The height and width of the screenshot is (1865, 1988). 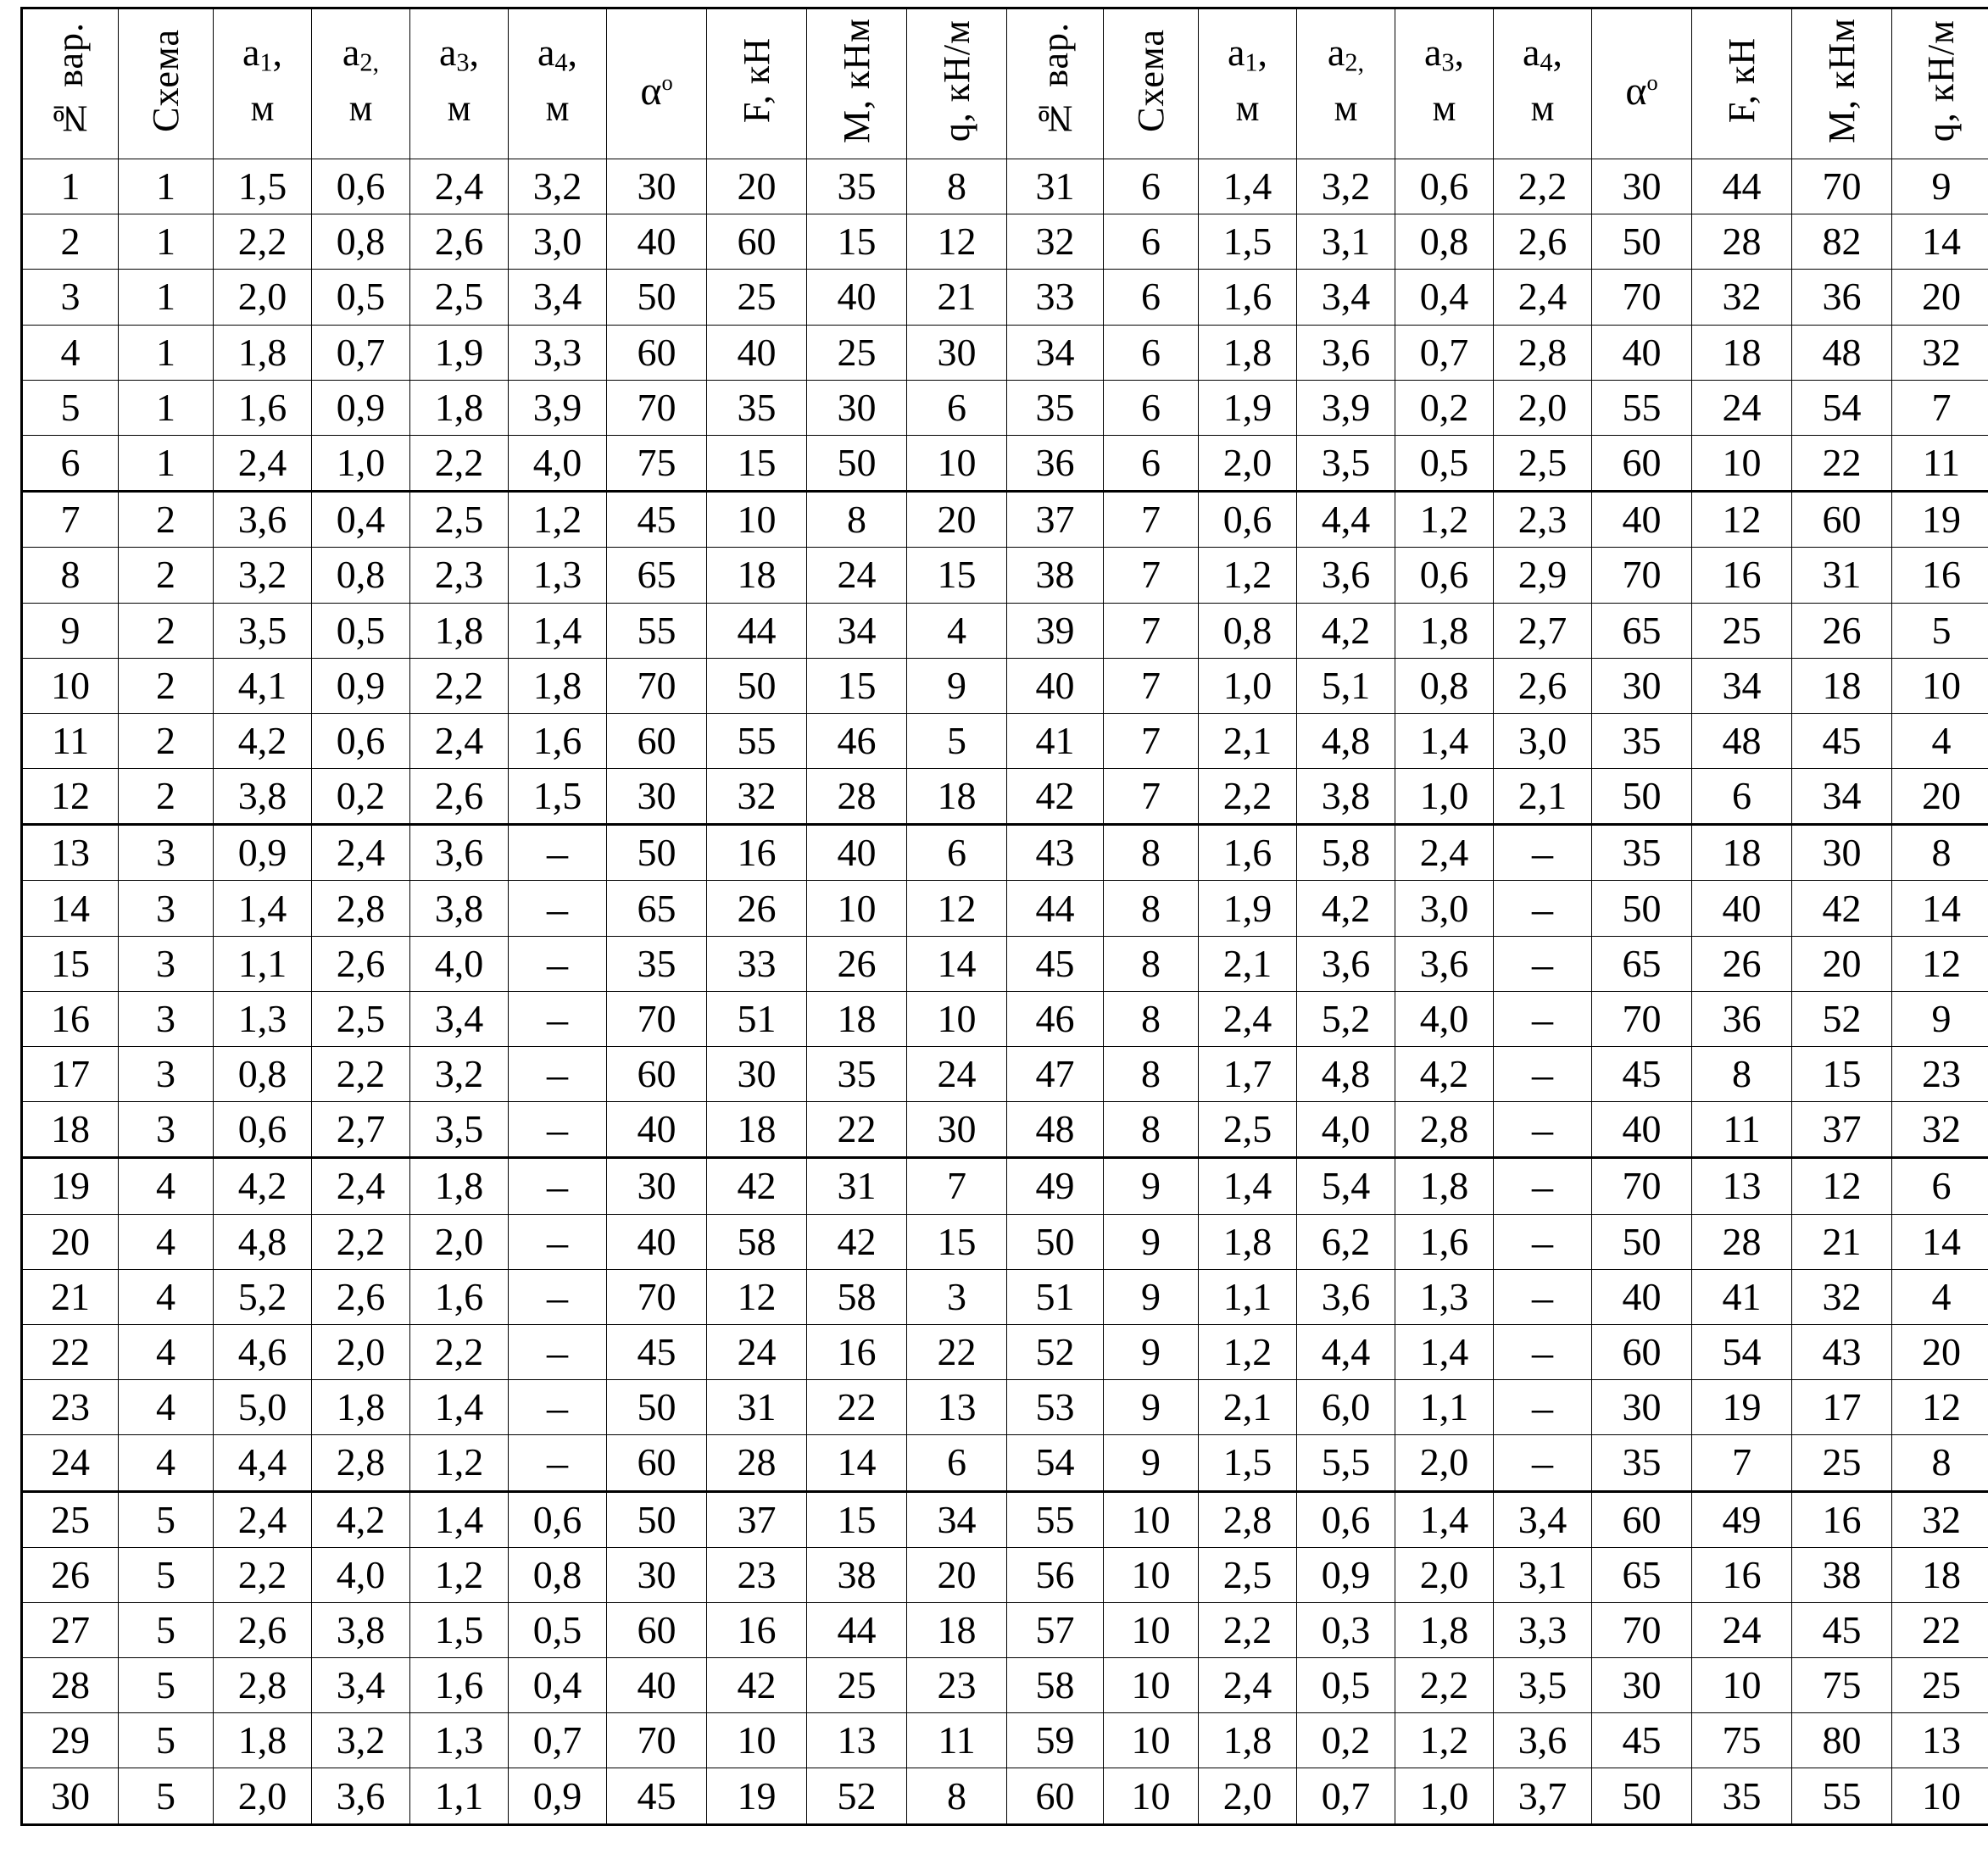 I want to click on cell-right-a2: 0,9, so click(x=1345, y=1574).